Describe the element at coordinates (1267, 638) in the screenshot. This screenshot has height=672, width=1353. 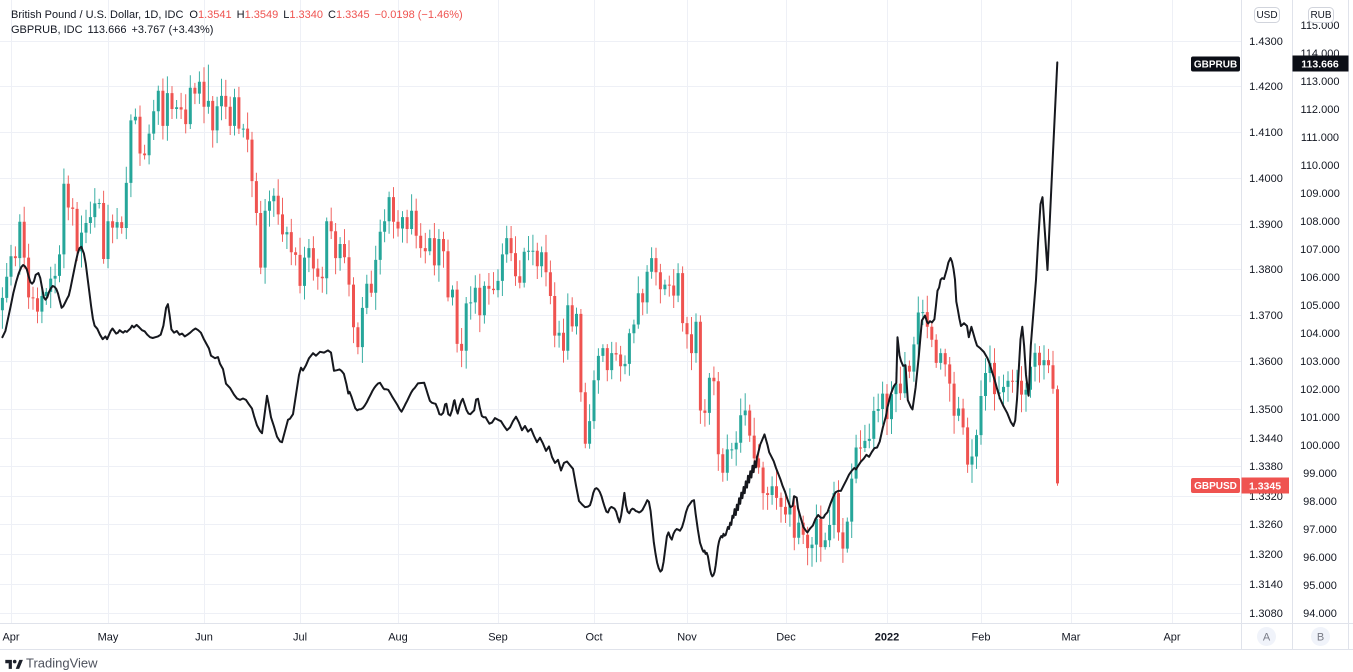
I see `svg-text: A` at that location.